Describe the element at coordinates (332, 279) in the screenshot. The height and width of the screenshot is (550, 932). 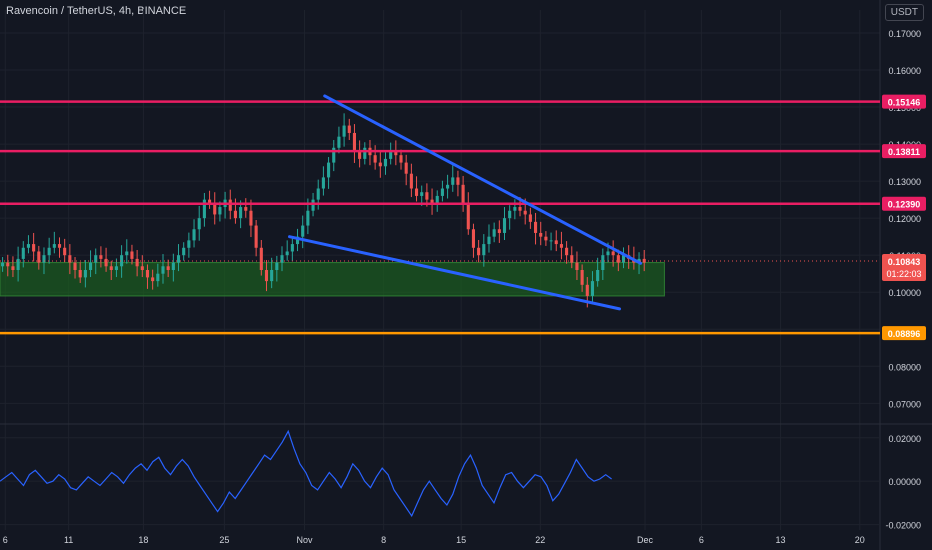
I see `support-zone` at that location.